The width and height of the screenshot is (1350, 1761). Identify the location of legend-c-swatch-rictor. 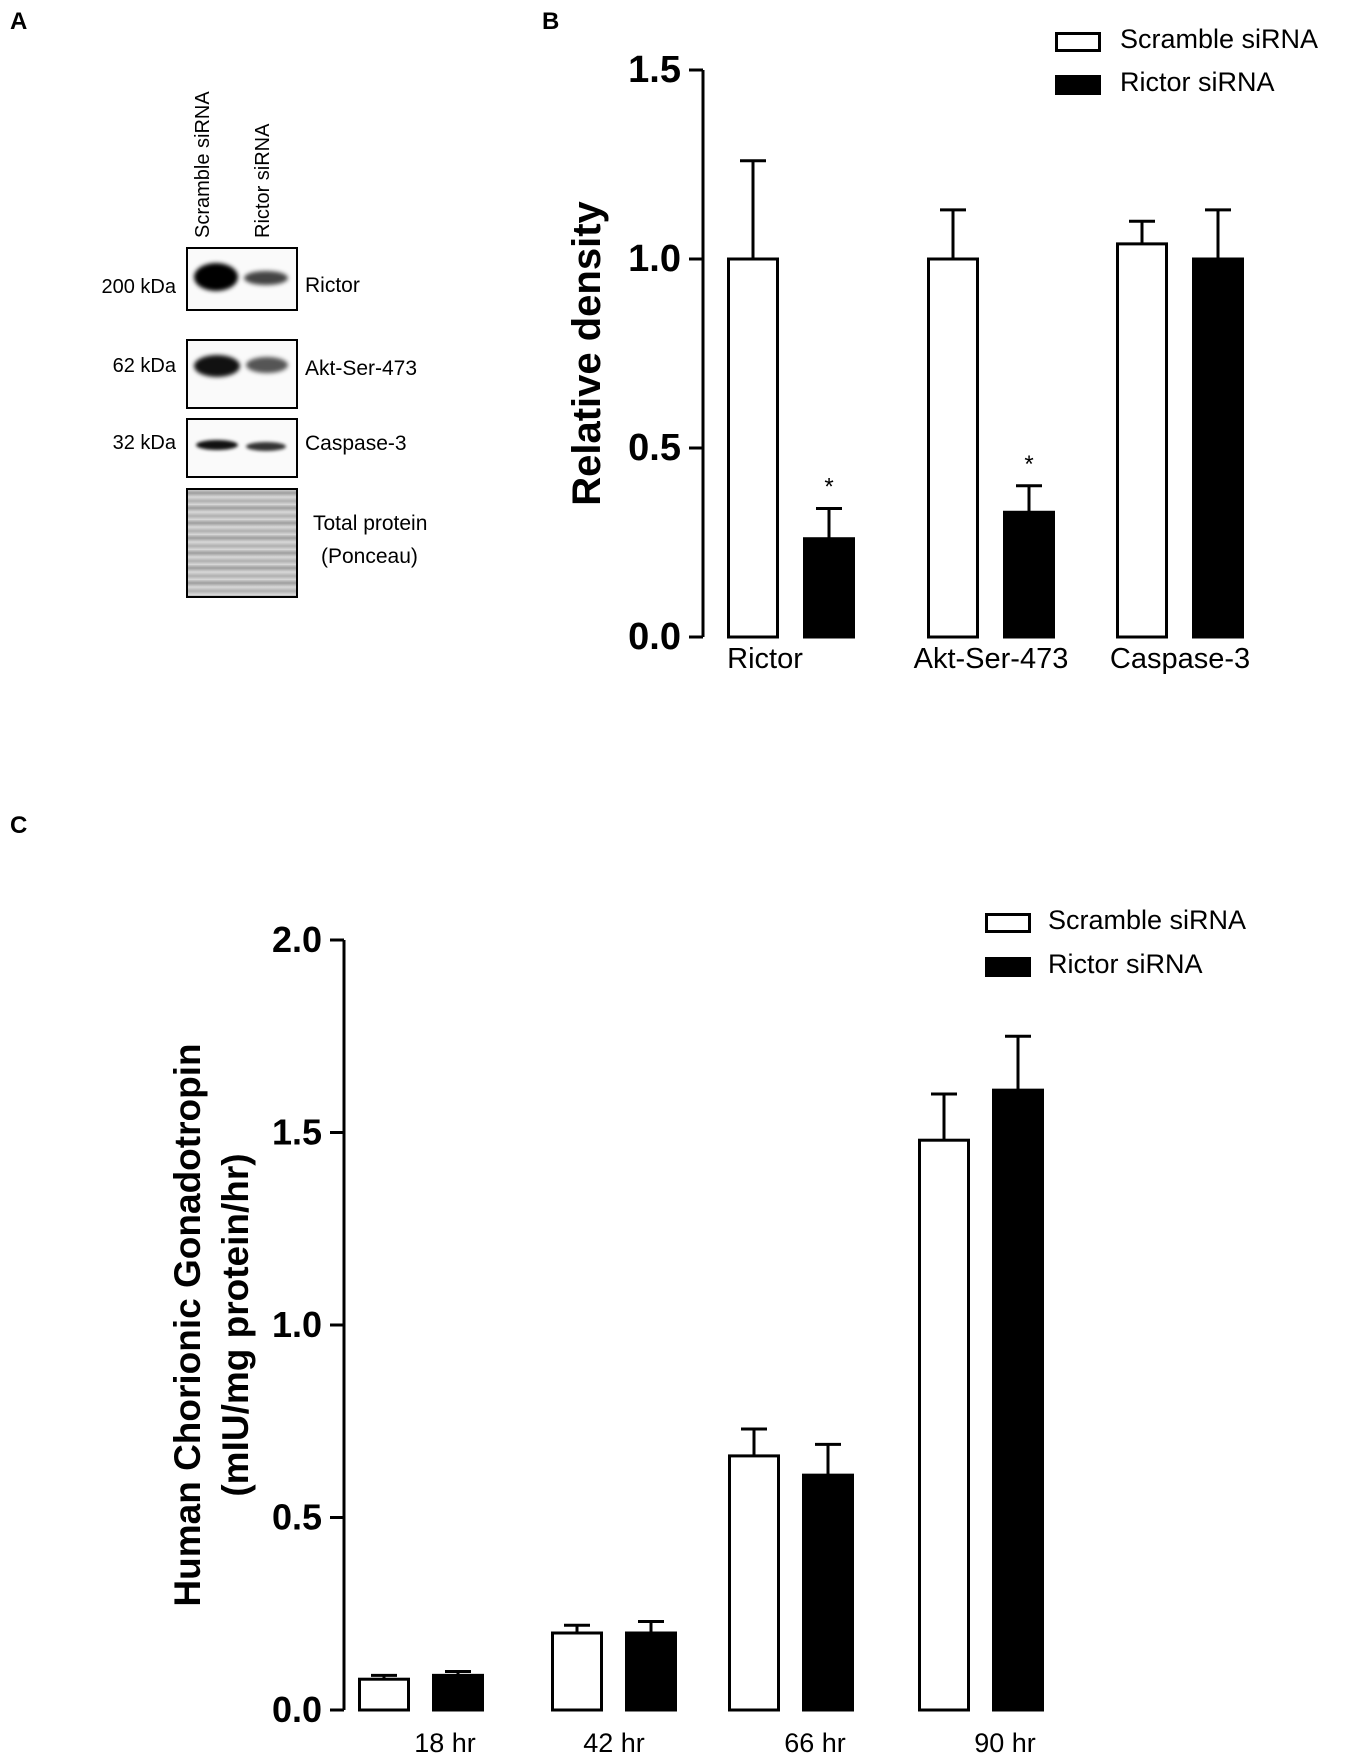
(1008, 967).